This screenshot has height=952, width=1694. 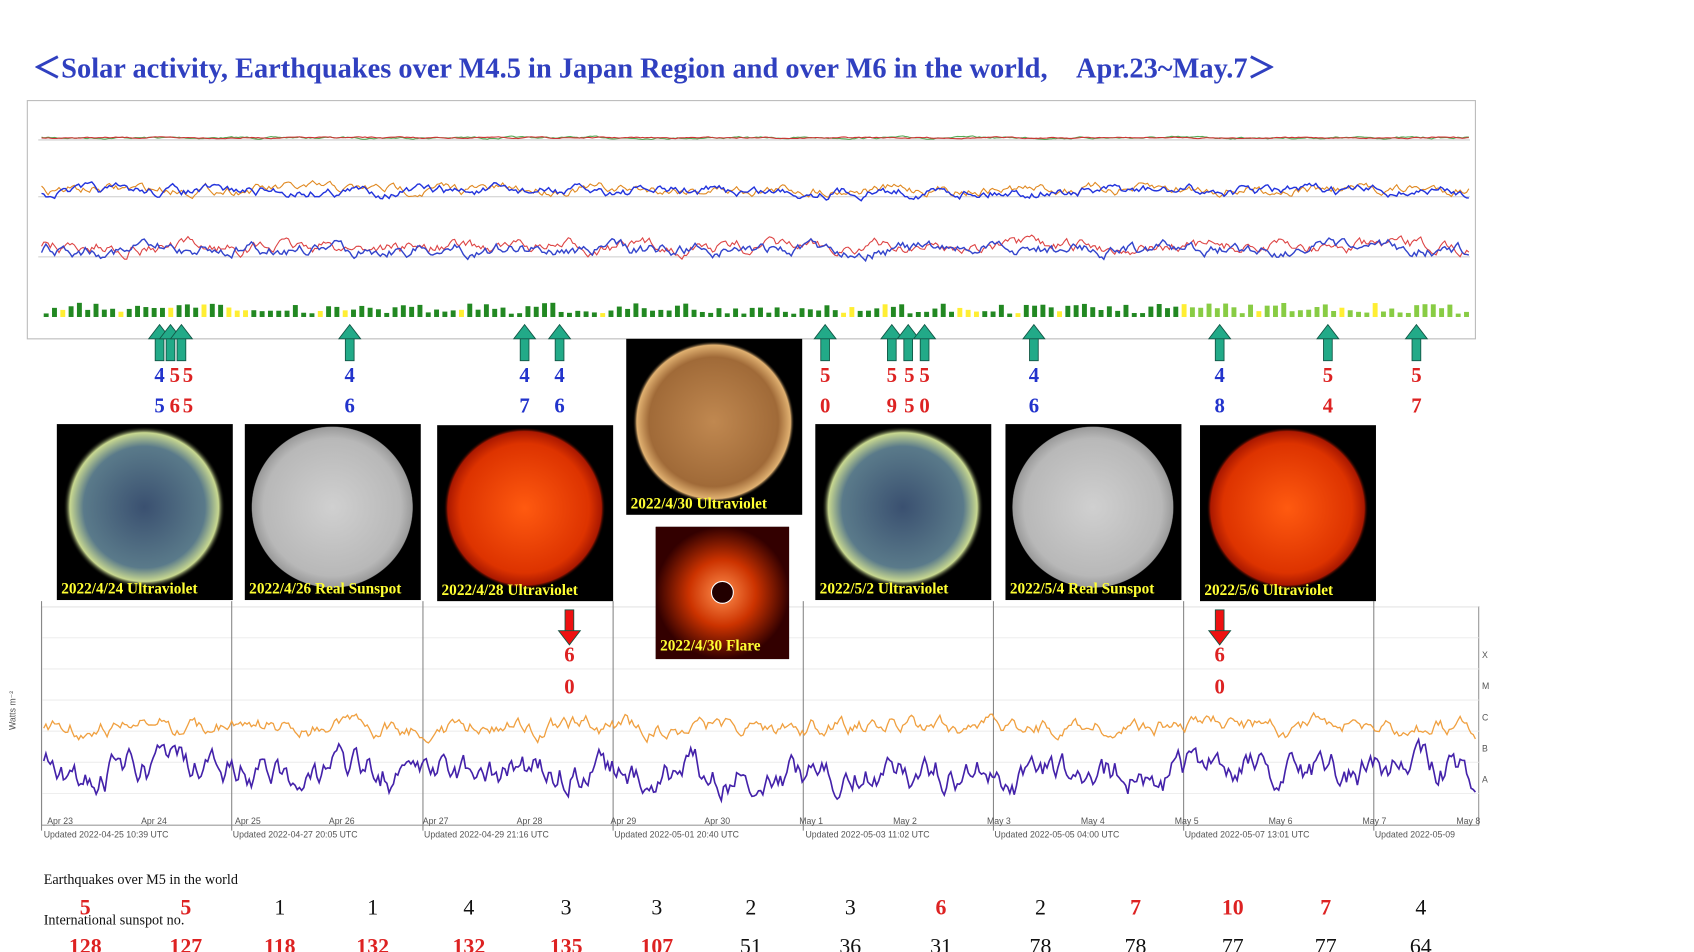 What do you see at coordinates (295, 834) in the screenshot?
I see `updated-label: Updated 2022-04-27 20:05 UTC` at bounding box center [295, 834].